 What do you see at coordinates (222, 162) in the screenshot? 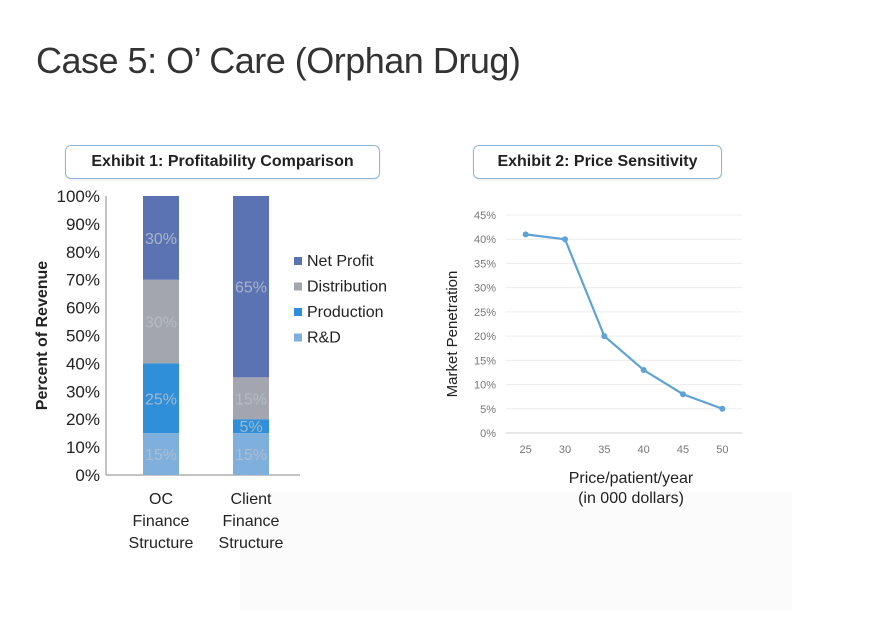
I see `exhibit-1-label: Exhibit 1: Profitability Comparison` at bounding box center [222, 162].